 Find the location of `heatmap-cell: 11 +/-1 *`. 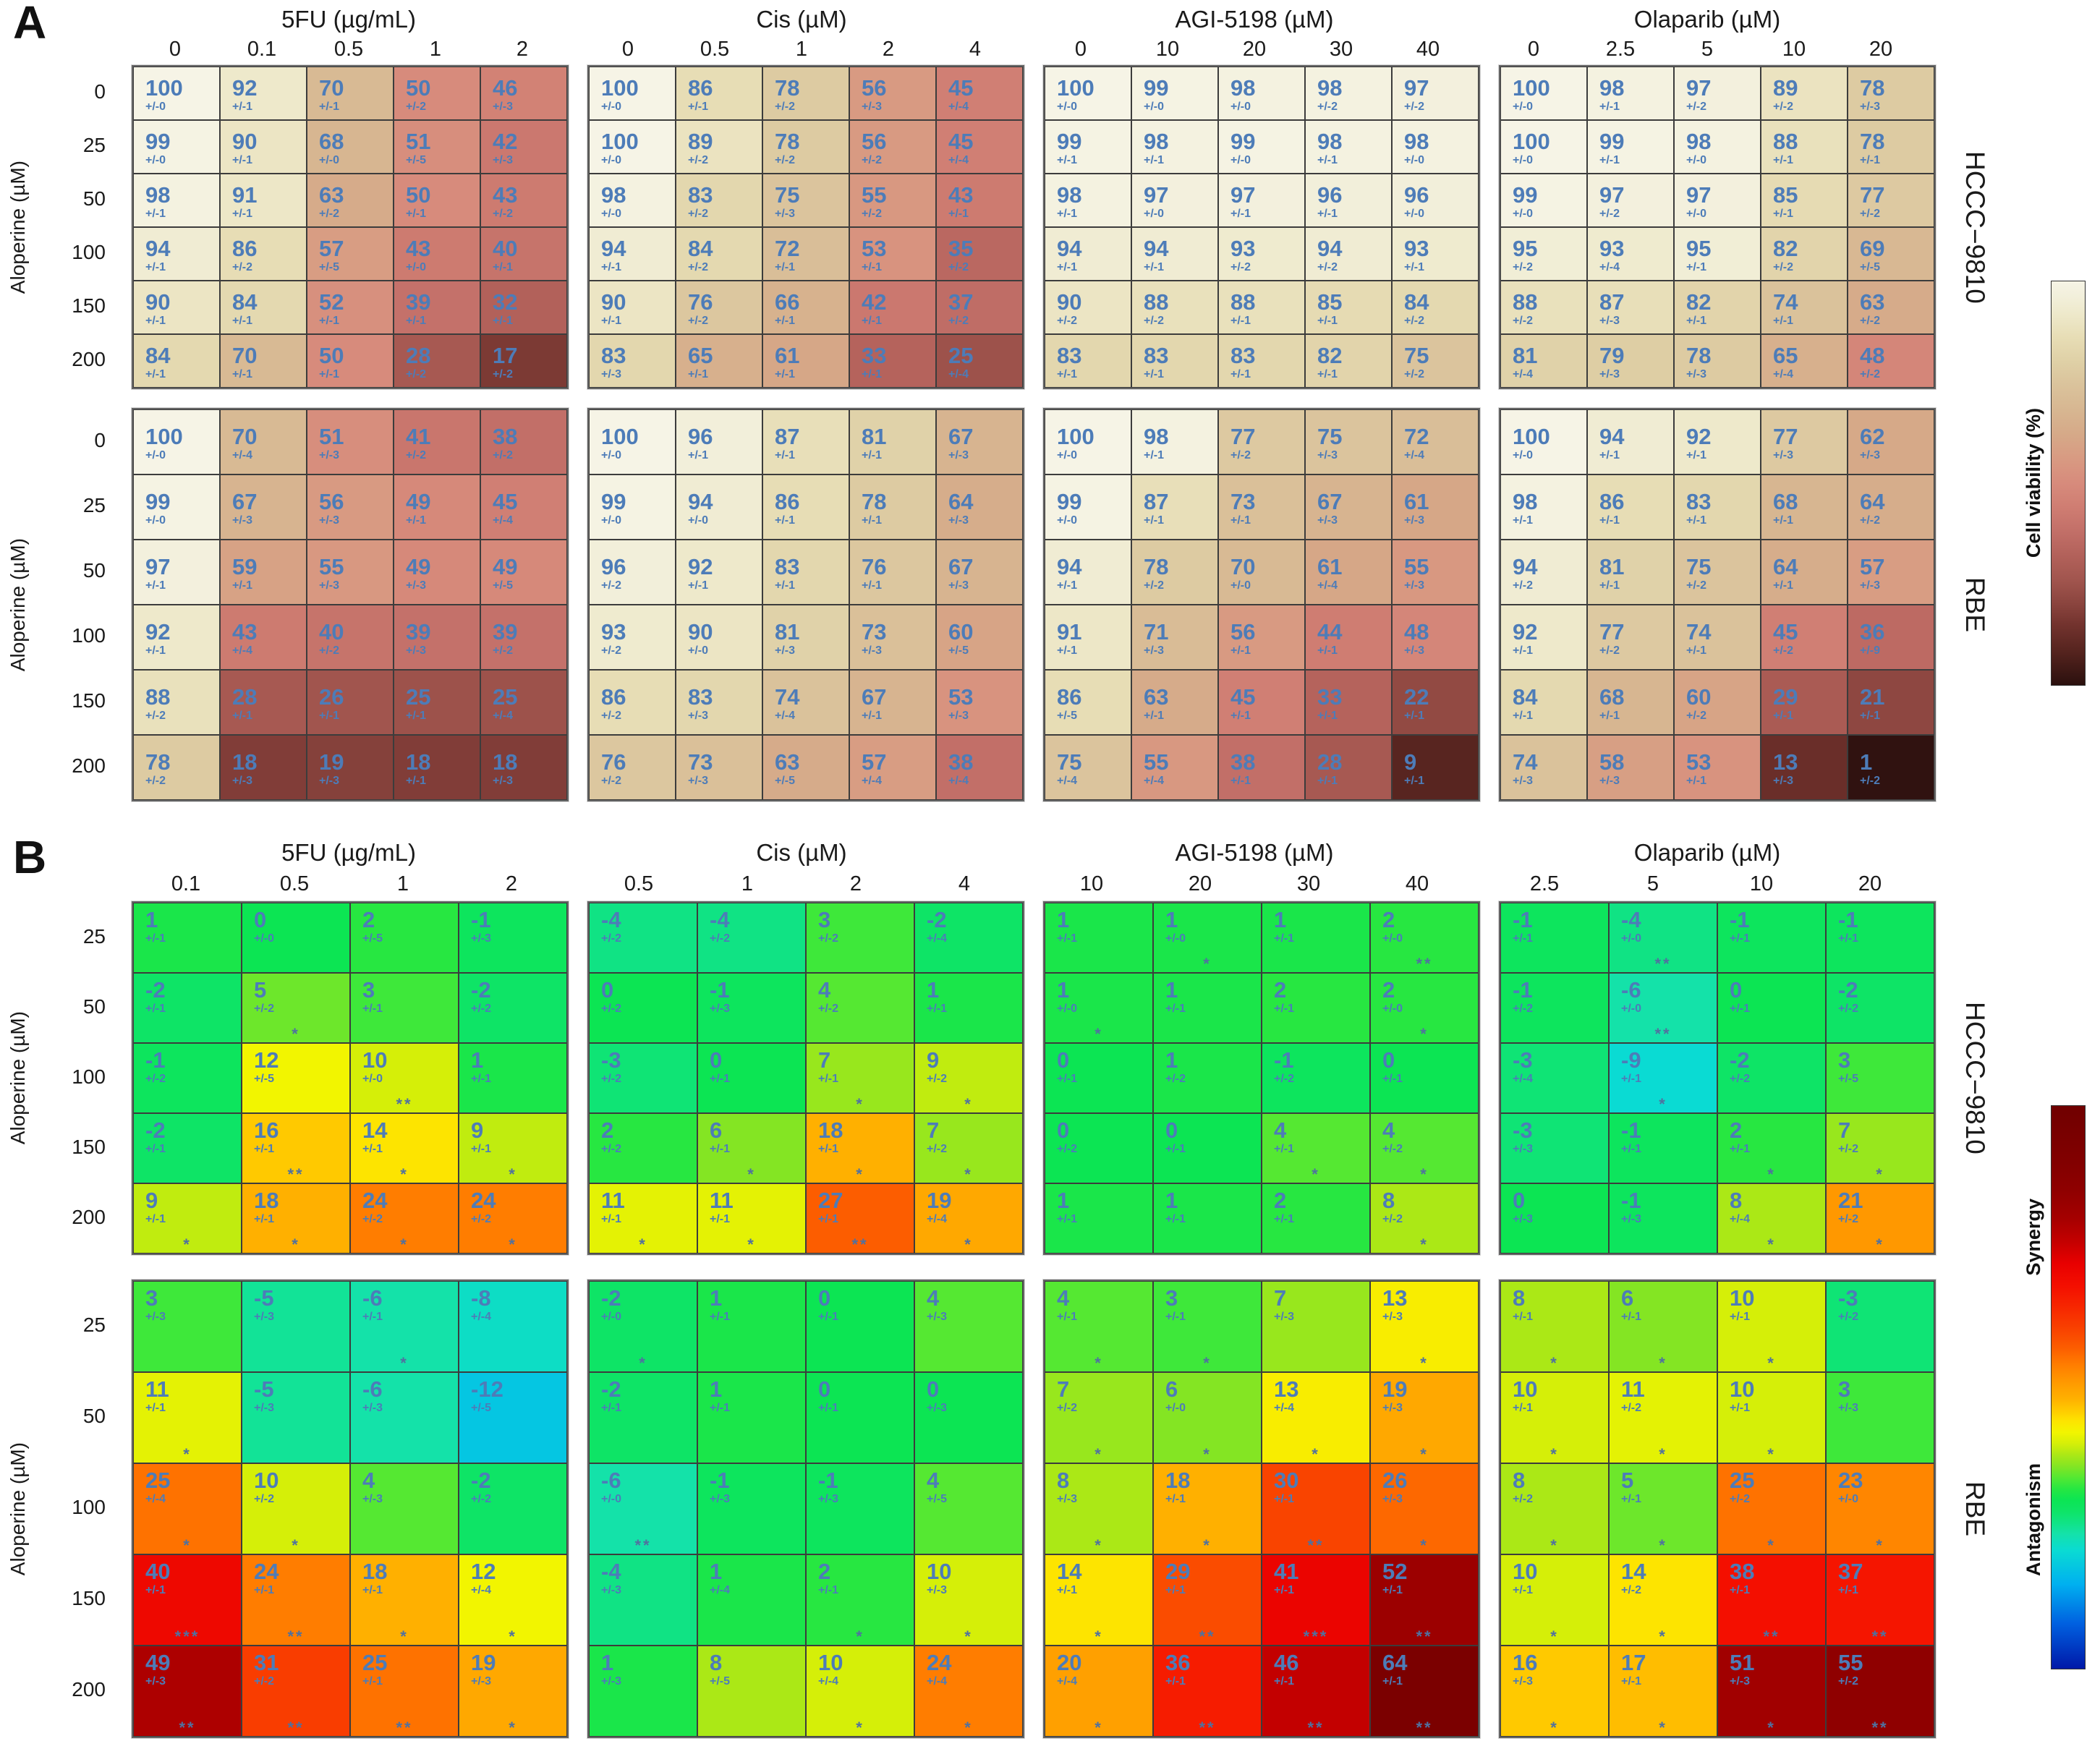

heatmap-cell: 11 +/-1 * is located at coordinates (751, 1218).